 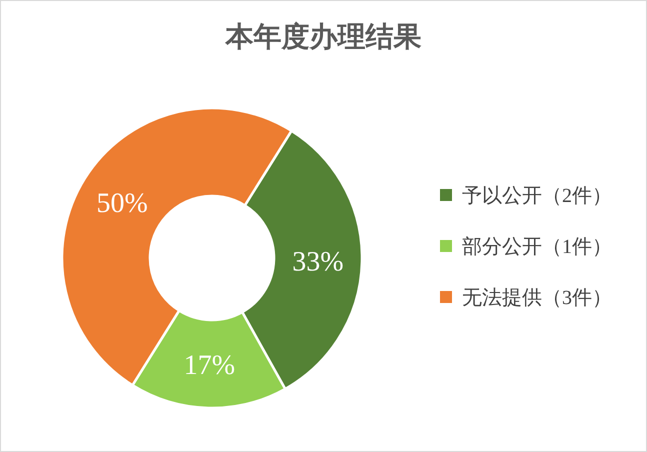 What do you see at coordinates (318, 262) in the screenshot?
I see `data-label: 33%` at bounding box center [318, 262].